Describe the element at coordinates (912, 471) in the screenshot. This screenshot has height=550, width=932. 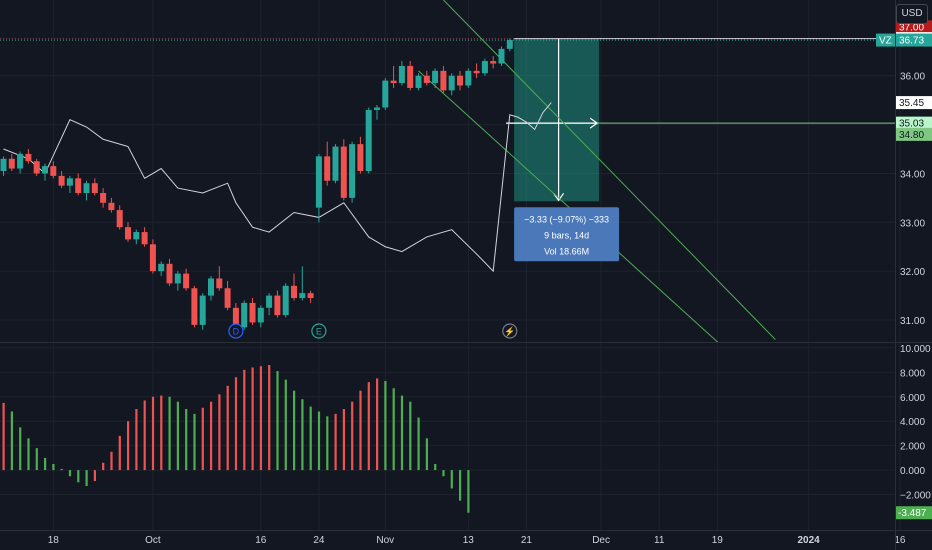
I see `osc-tick-label: 0.000` at that location.